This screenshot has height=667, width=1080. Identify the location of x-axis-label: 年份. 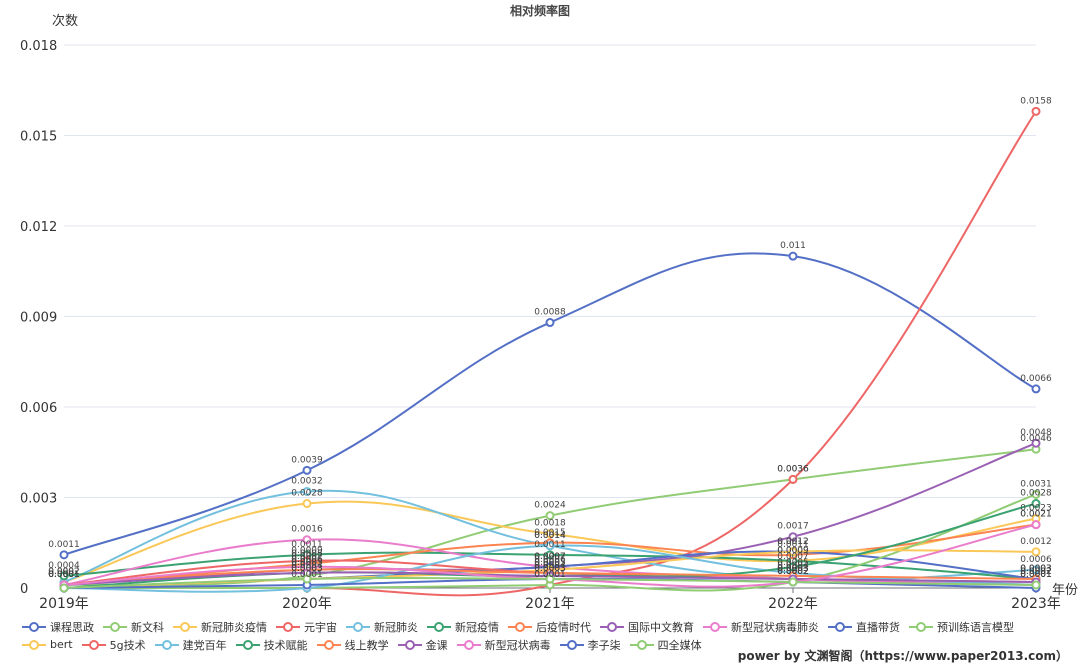
(1065, 590).